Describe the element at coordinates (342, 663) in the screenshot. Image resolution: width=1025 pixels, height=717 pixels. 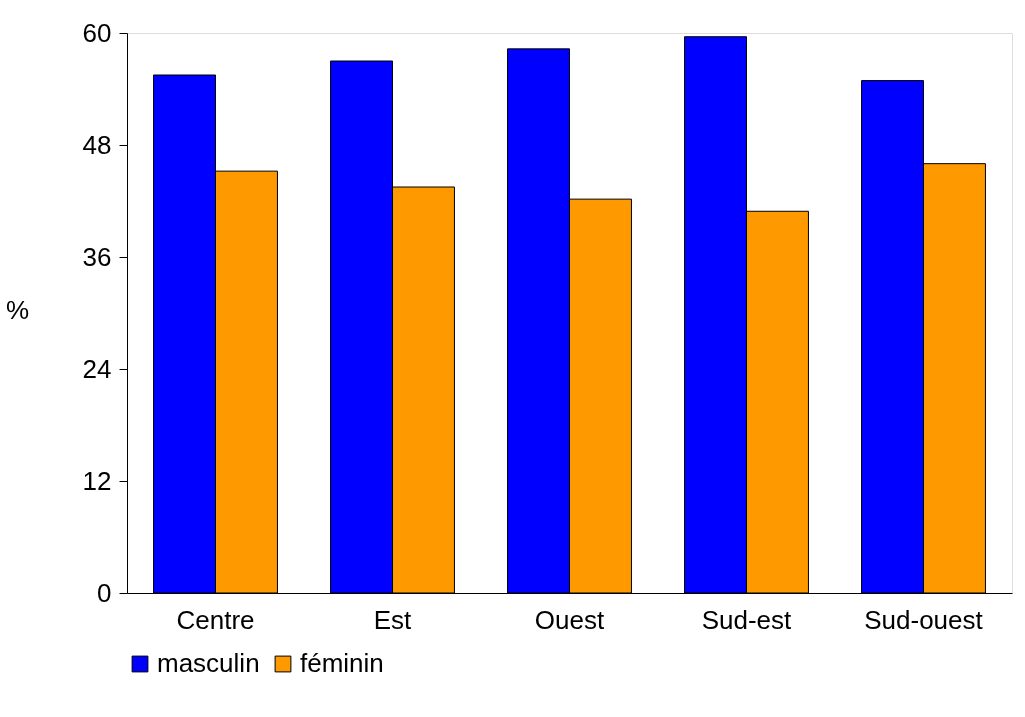
I see `legend-label: féminin` at that location.